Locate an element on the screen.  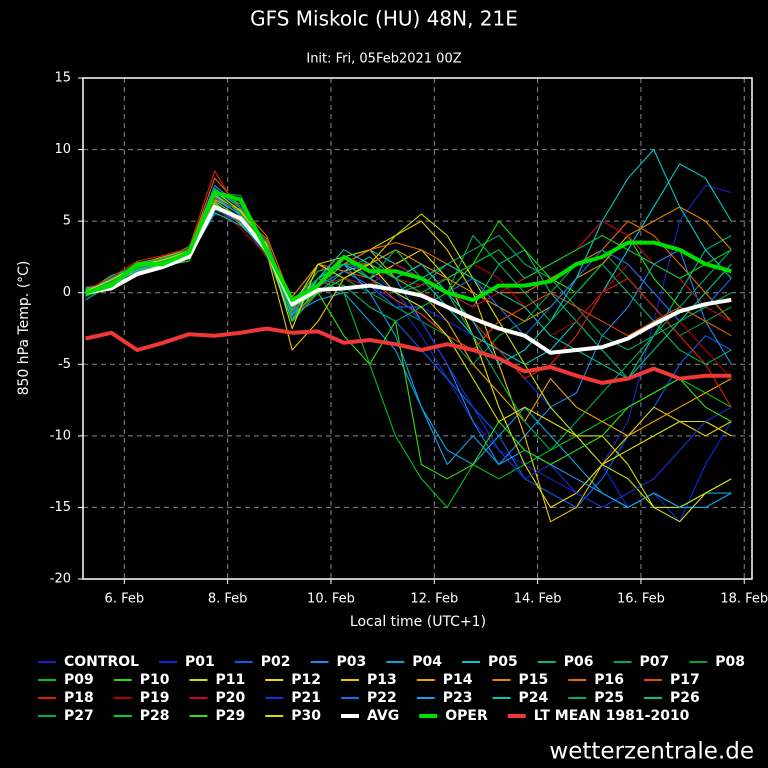
y-tick-label: -5 is located at coordinates (64, 364).